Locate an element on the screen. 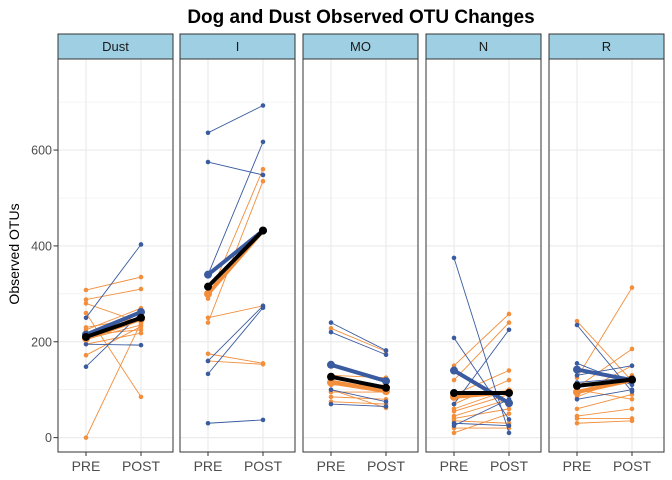 This screenshot has height=480, width=672. y-tick-label: 0 is located at coordinates (48, 438).